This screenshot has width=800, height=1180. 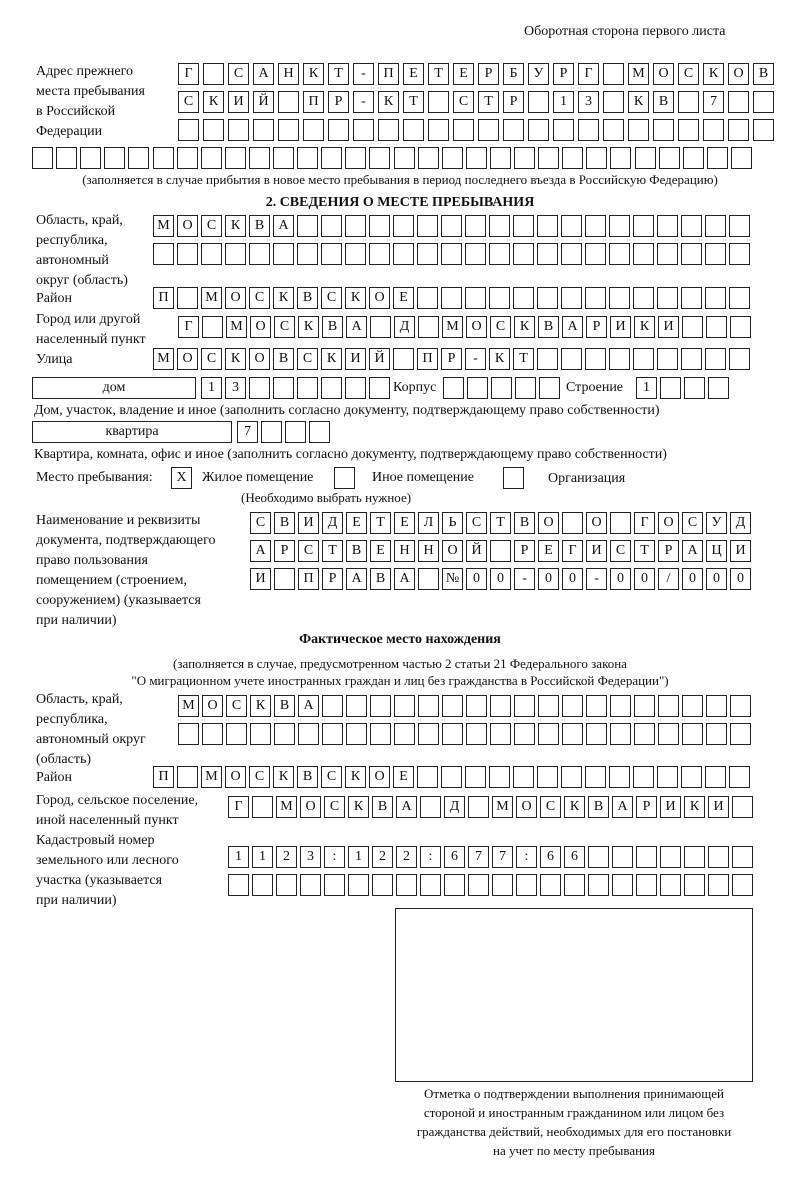 I want to click on char-cell: 3, so click(x=310, y=857).